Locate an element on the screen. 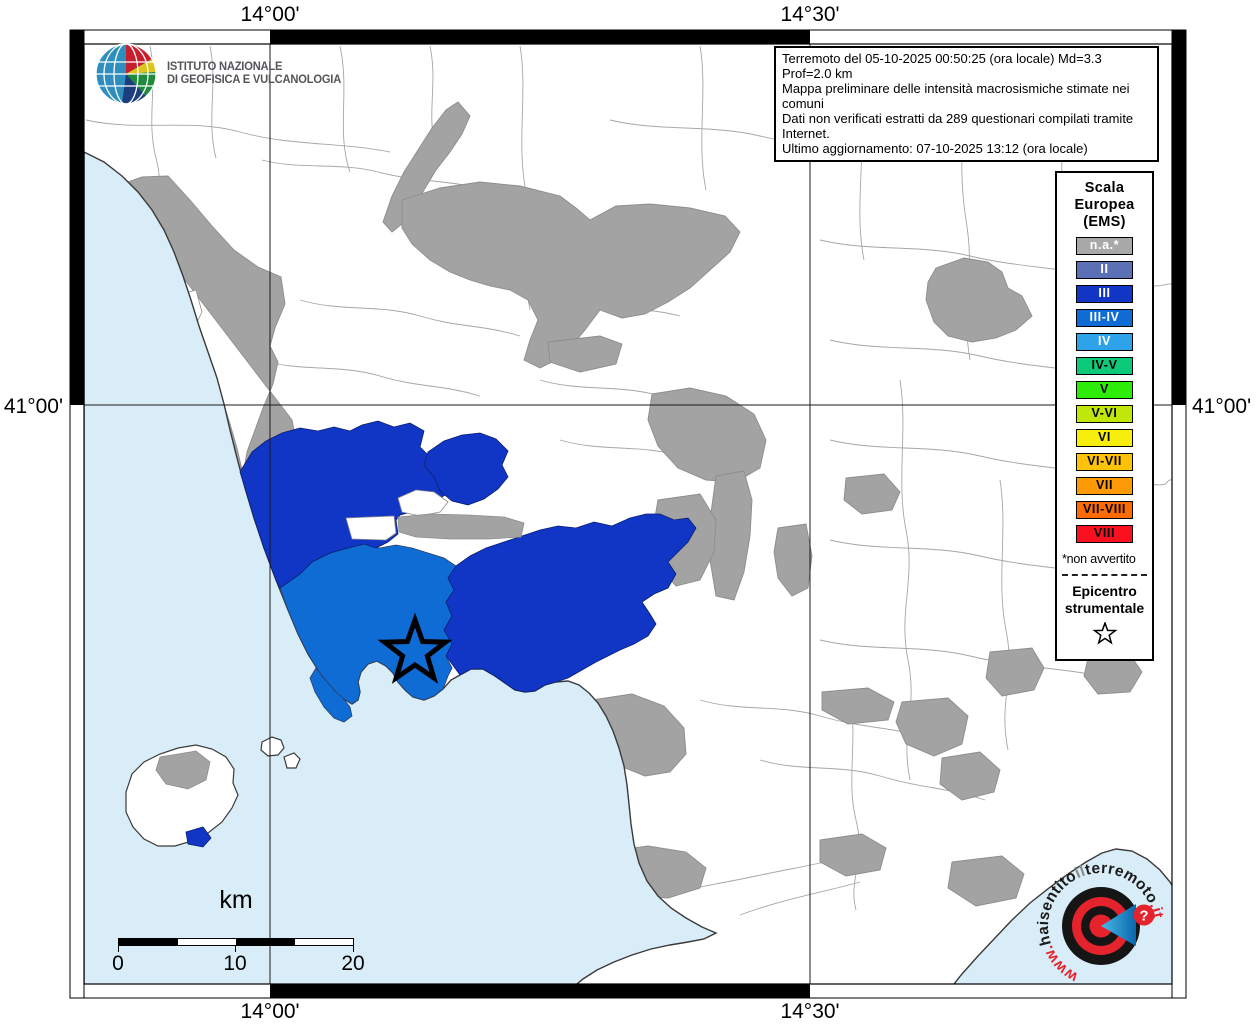 Image resolution: width=1256 pixels, height=1024 pixels. islands is located at coordinates (213, 791).